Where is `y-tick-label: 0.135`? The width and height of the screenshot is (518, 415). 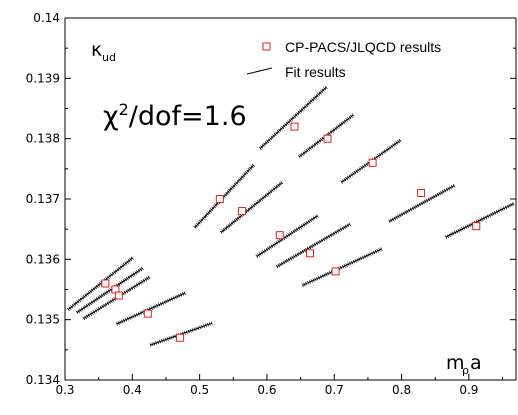 y-tick-label: 0.135 is located at coordinates (43, 320).